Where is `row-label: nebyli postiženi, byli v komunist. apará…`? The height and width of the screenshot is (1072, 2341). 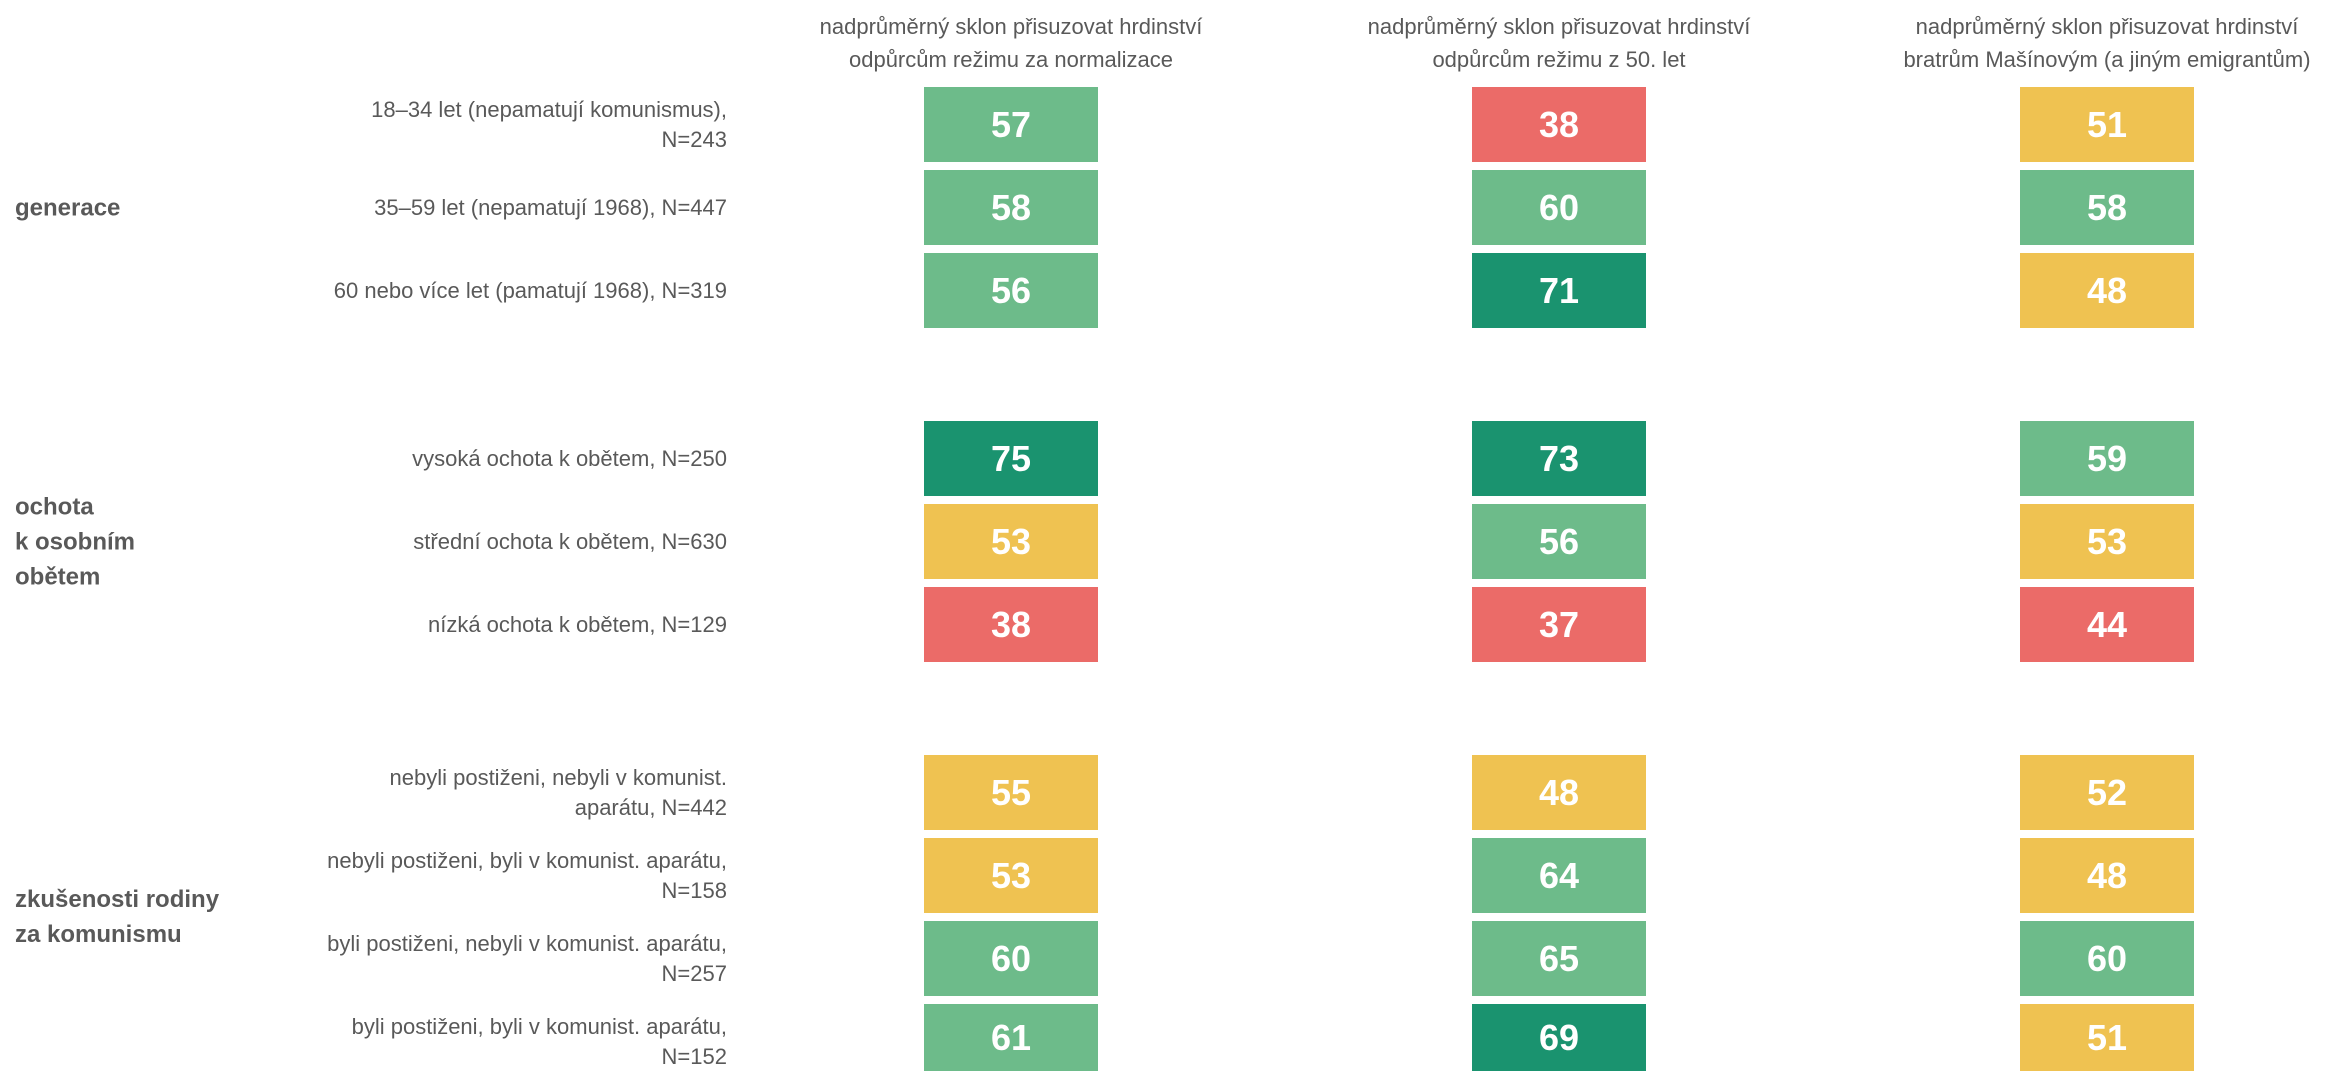 row-label: nebyli postiženi, byli v komunist. apará… is located at coordinates (527, 875).